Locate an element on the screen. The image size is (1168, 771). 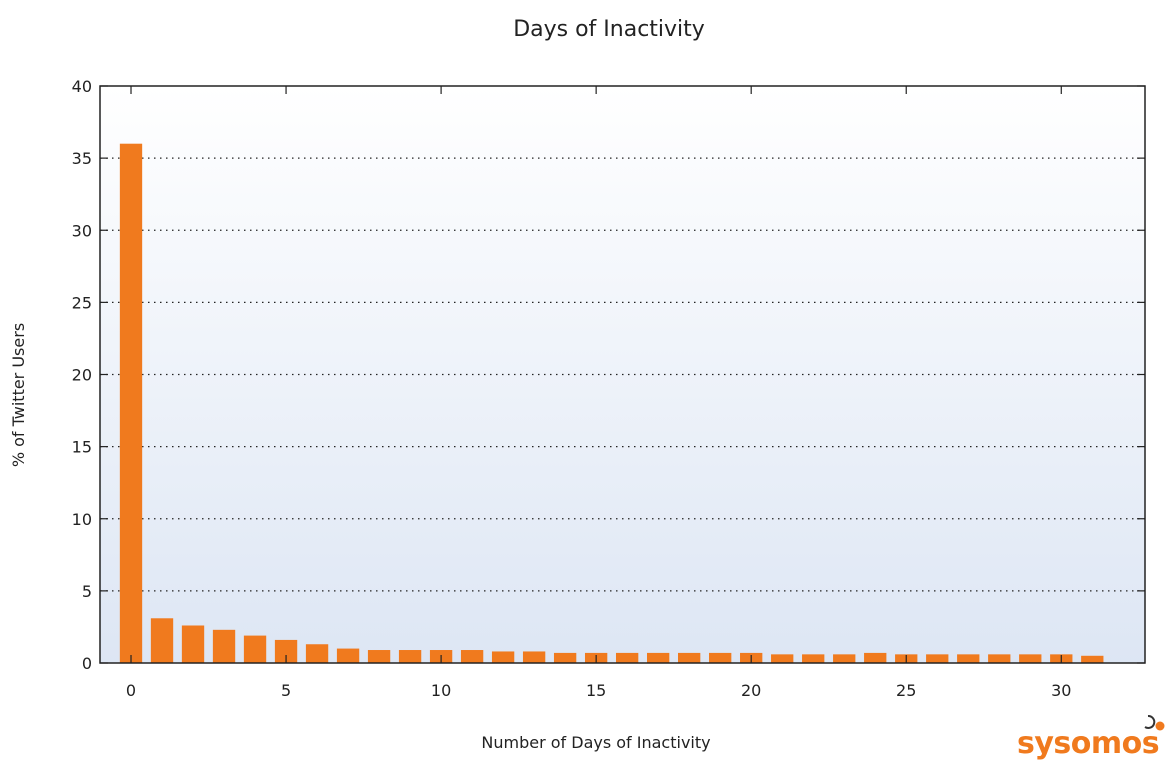
chart-title: Days of Inactivity is located at coordinates (609, 29).